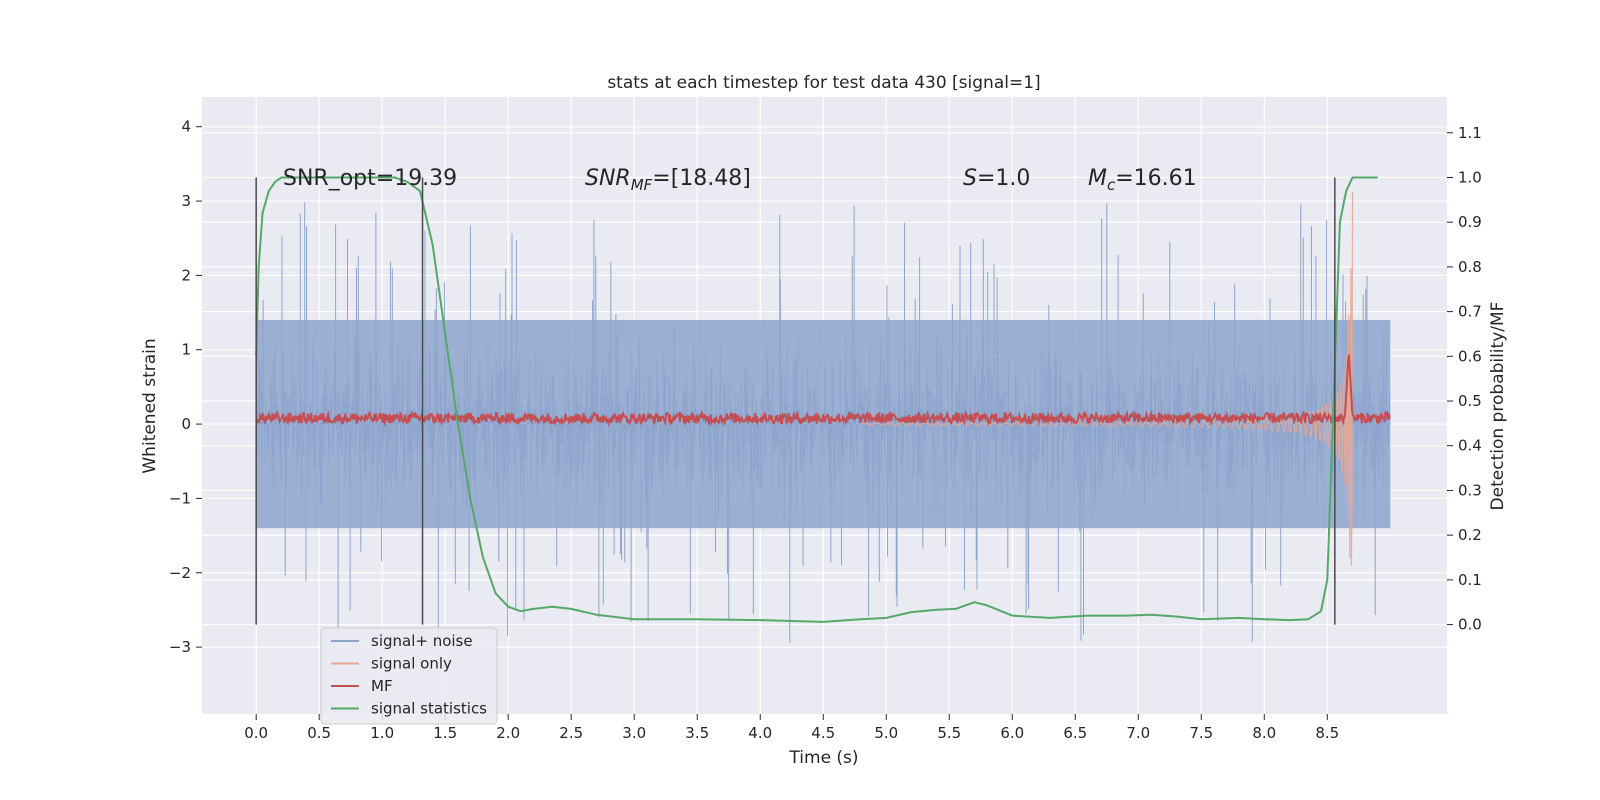 This screenshot has height=800, width=1600. I want to click on annotation-snr-opt: SNR_opt=19.39, so click(370, 178).